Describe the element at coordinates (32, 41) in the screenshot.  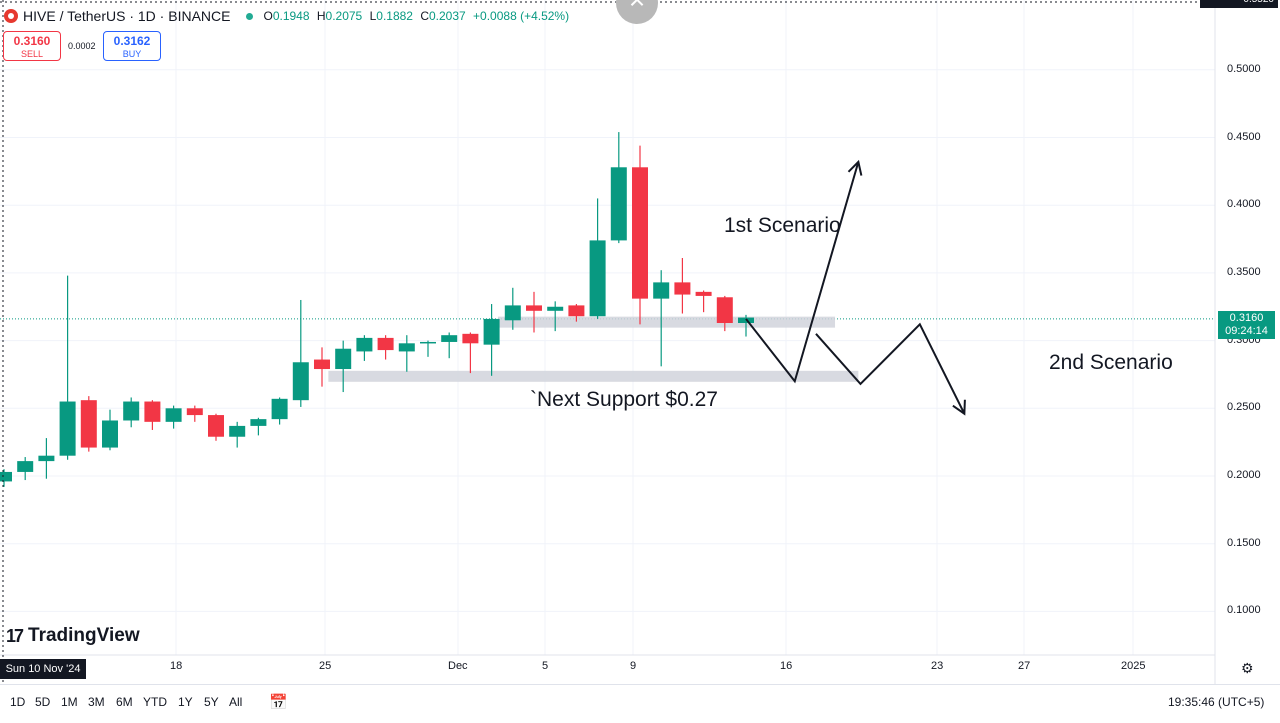
I see `sell-price: 0.3160` at that location.